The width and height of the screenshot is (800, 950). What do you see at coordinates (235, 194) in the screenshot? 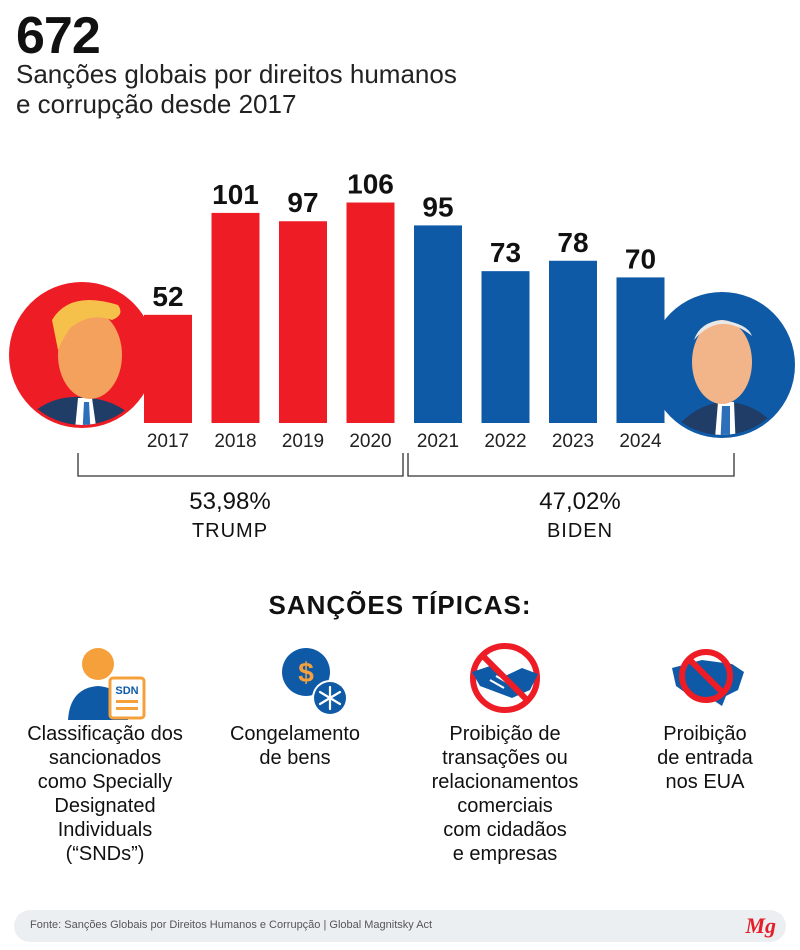
I see `value-label-2018: 101` at bounding box center [235, 194].